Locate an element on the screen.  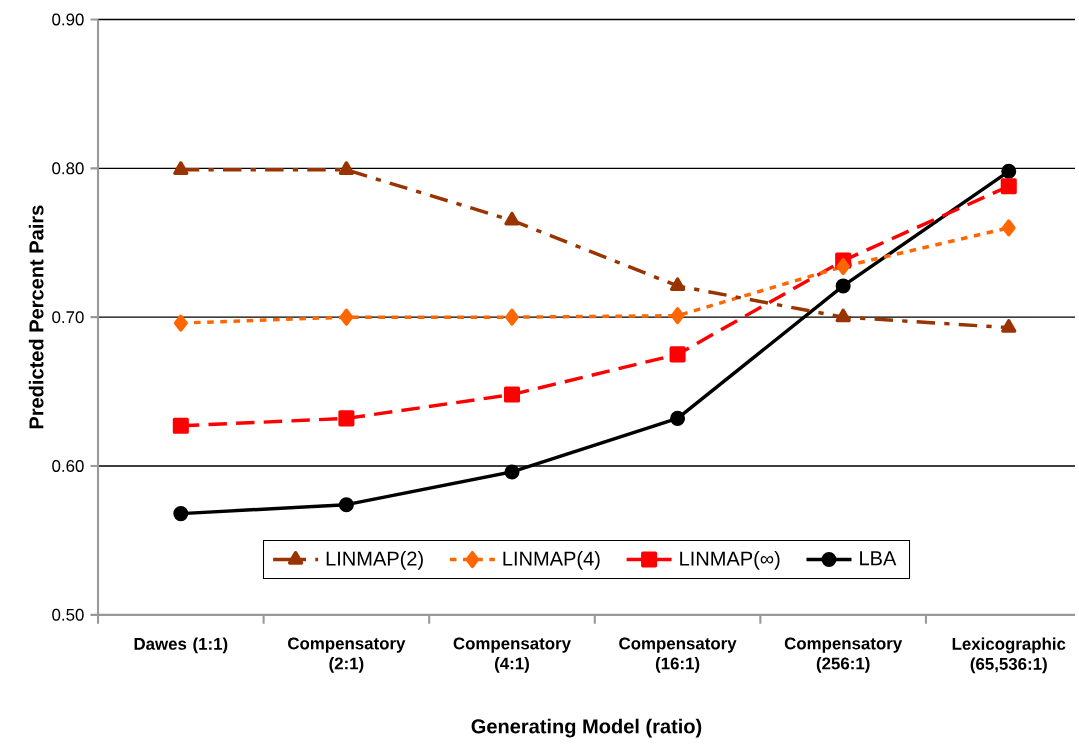
y-tick-label: 0.50 is located at coordinates (68, 615).